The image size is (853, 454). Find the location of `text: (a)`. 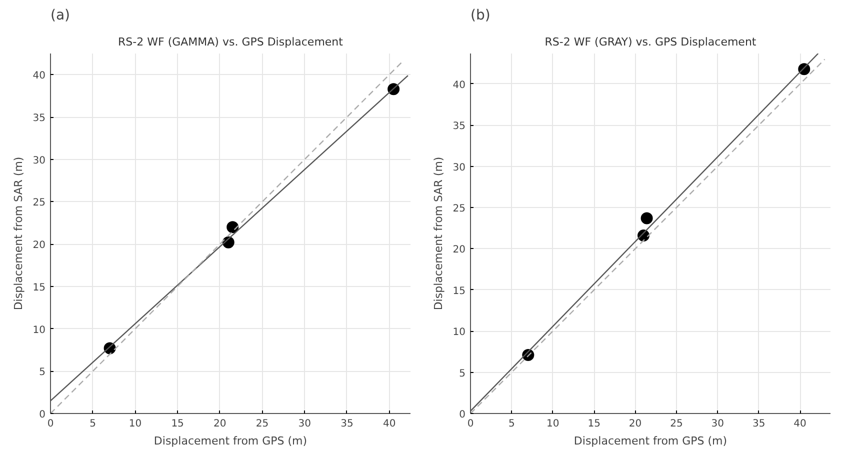

text: (a) is located at coordinates (60, 16).